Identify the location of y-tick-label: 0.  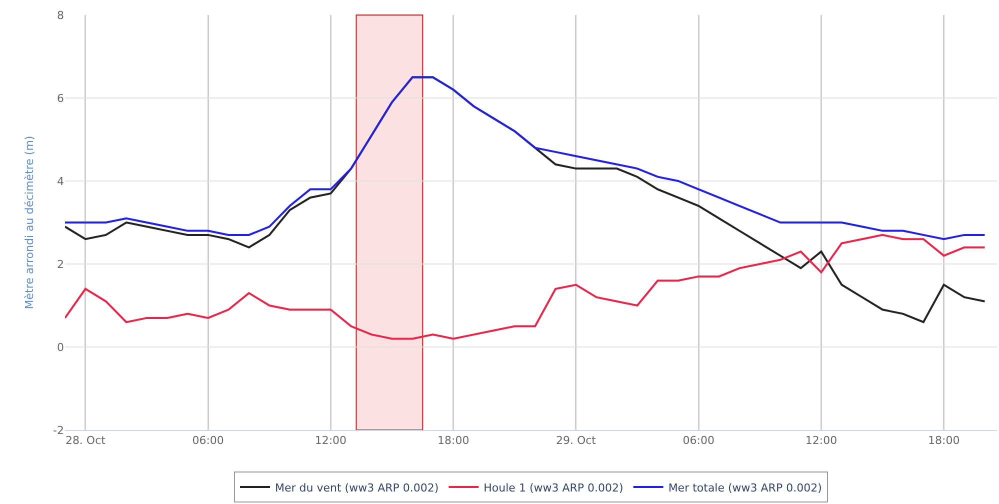
(60, 347).